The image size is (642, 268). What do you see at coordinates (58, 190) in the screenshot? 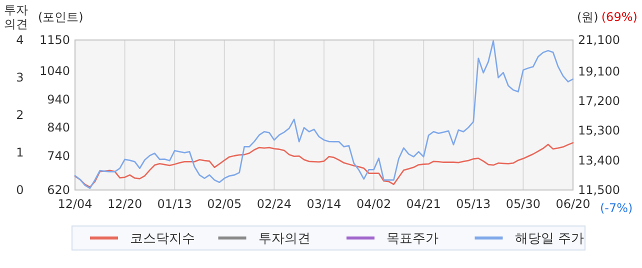
I see `y-tick-label: 620` at bounding box center [58, 190].